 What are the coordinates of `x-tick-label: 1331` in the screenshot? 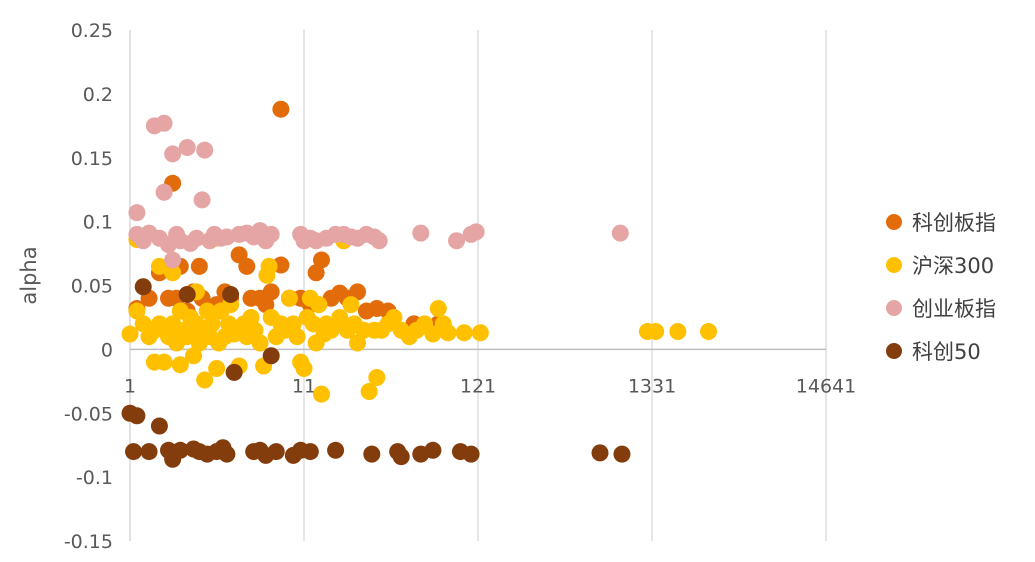 It's located at (652, 386).